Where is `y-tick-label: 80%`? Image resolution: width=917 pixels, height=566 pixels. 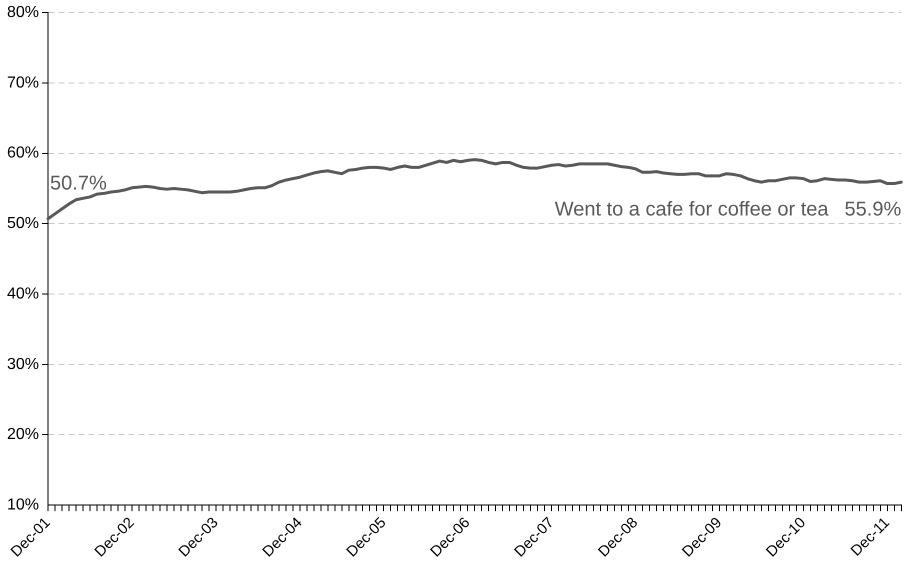
y-tick-label: 80% is located at coordinates (23, 13).